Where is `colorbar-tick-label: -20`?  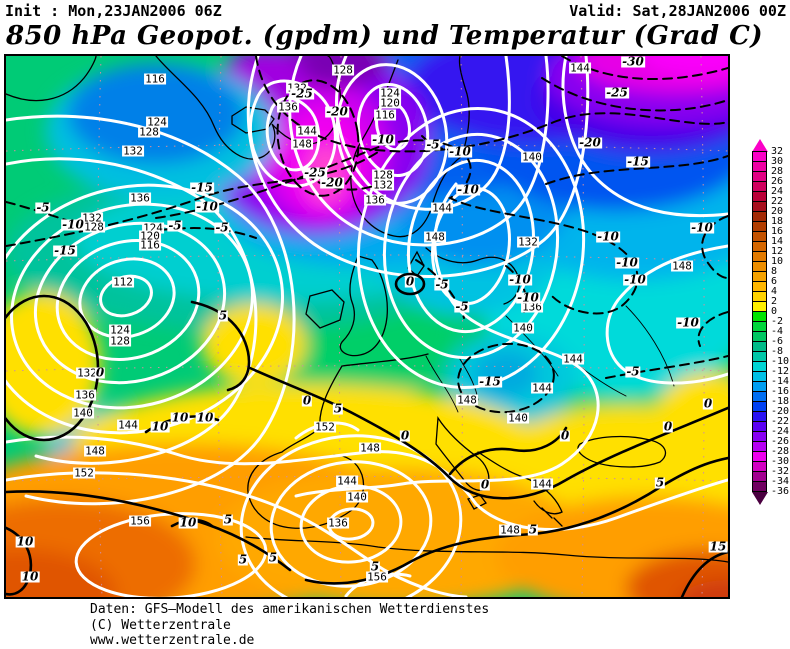
colorbar-tick-label: -20 is located at coordinates (780, 411).